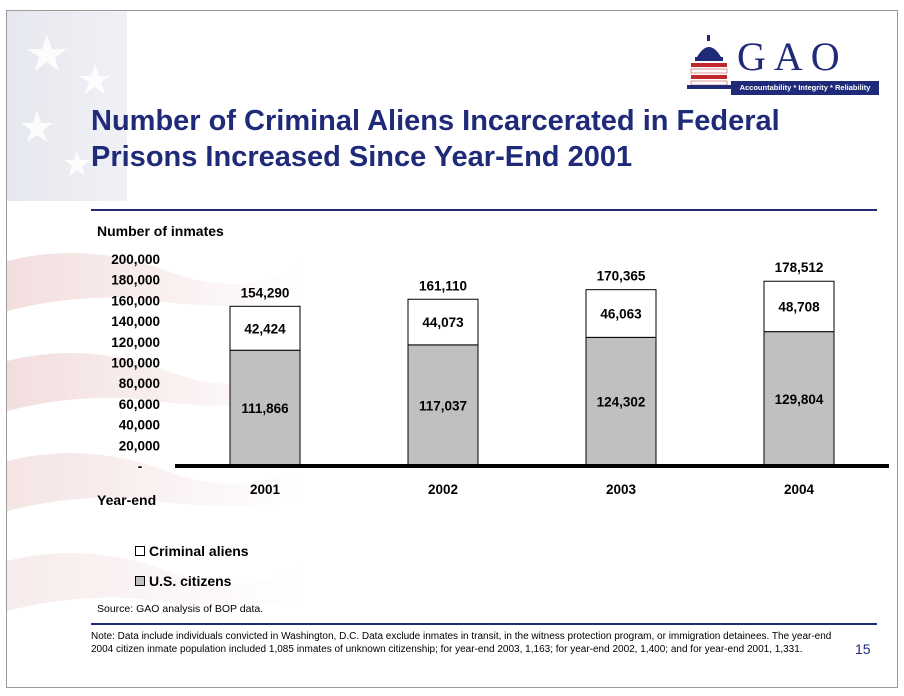 This screenshot has width=904, height=696. I want to click on legend-item-us-citizens: U.S. citizens, so click(192, 581).